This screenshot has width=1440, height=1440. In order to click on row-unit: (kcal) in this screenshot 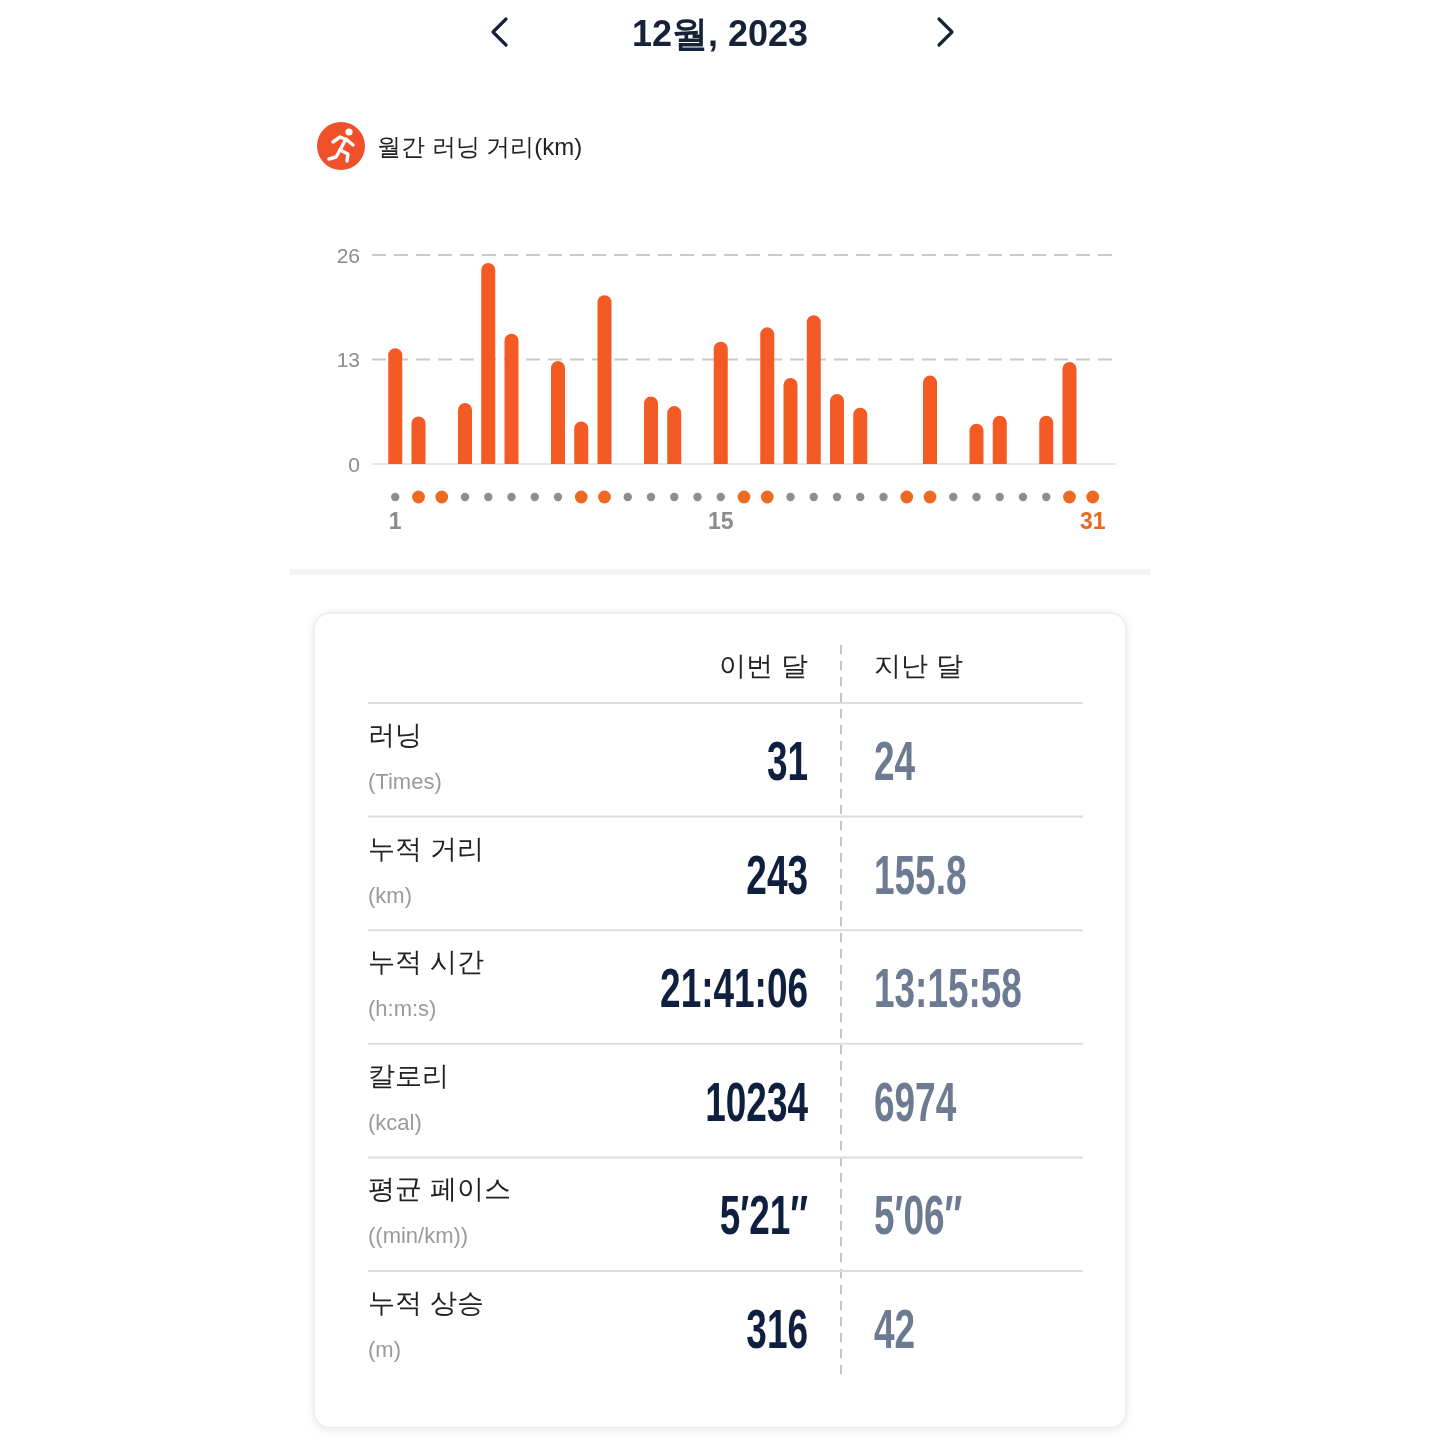, I will do `click(395, 1122)`.